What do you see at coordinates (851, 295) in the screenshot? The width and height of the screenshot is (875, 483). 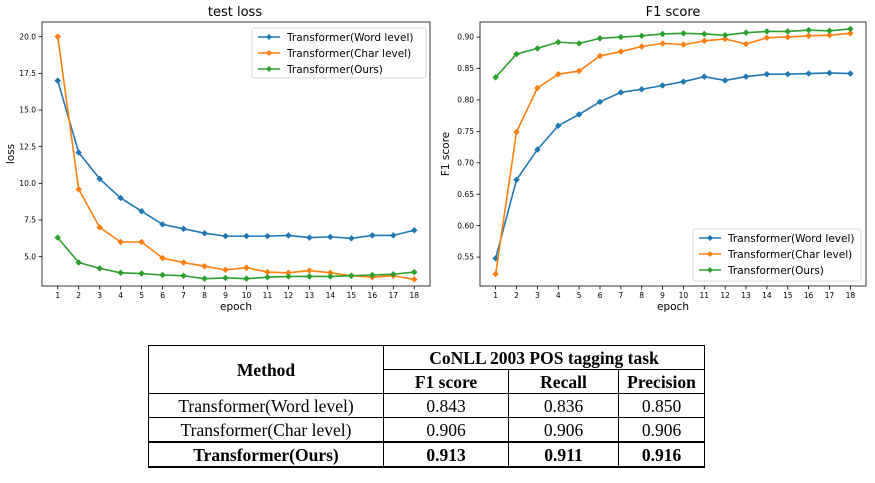 I see `x-tick-label: 18` at bounding box center [851, 295].